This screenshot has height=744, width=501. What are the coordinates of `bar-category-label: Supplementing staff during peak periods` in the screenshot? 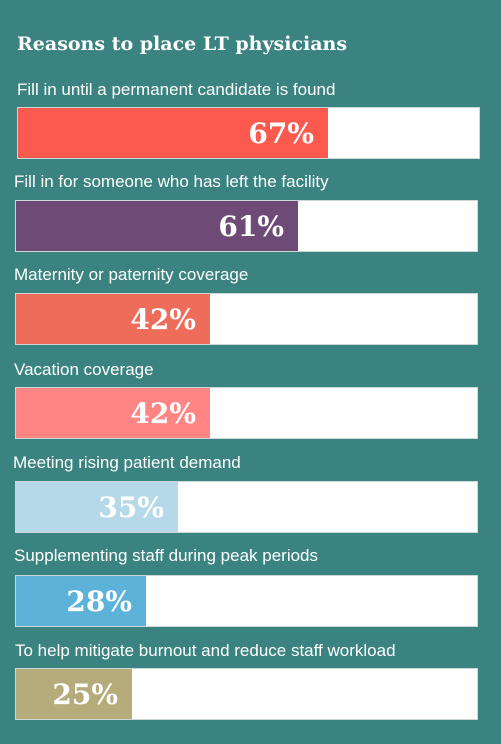 It's located at (166, 555).